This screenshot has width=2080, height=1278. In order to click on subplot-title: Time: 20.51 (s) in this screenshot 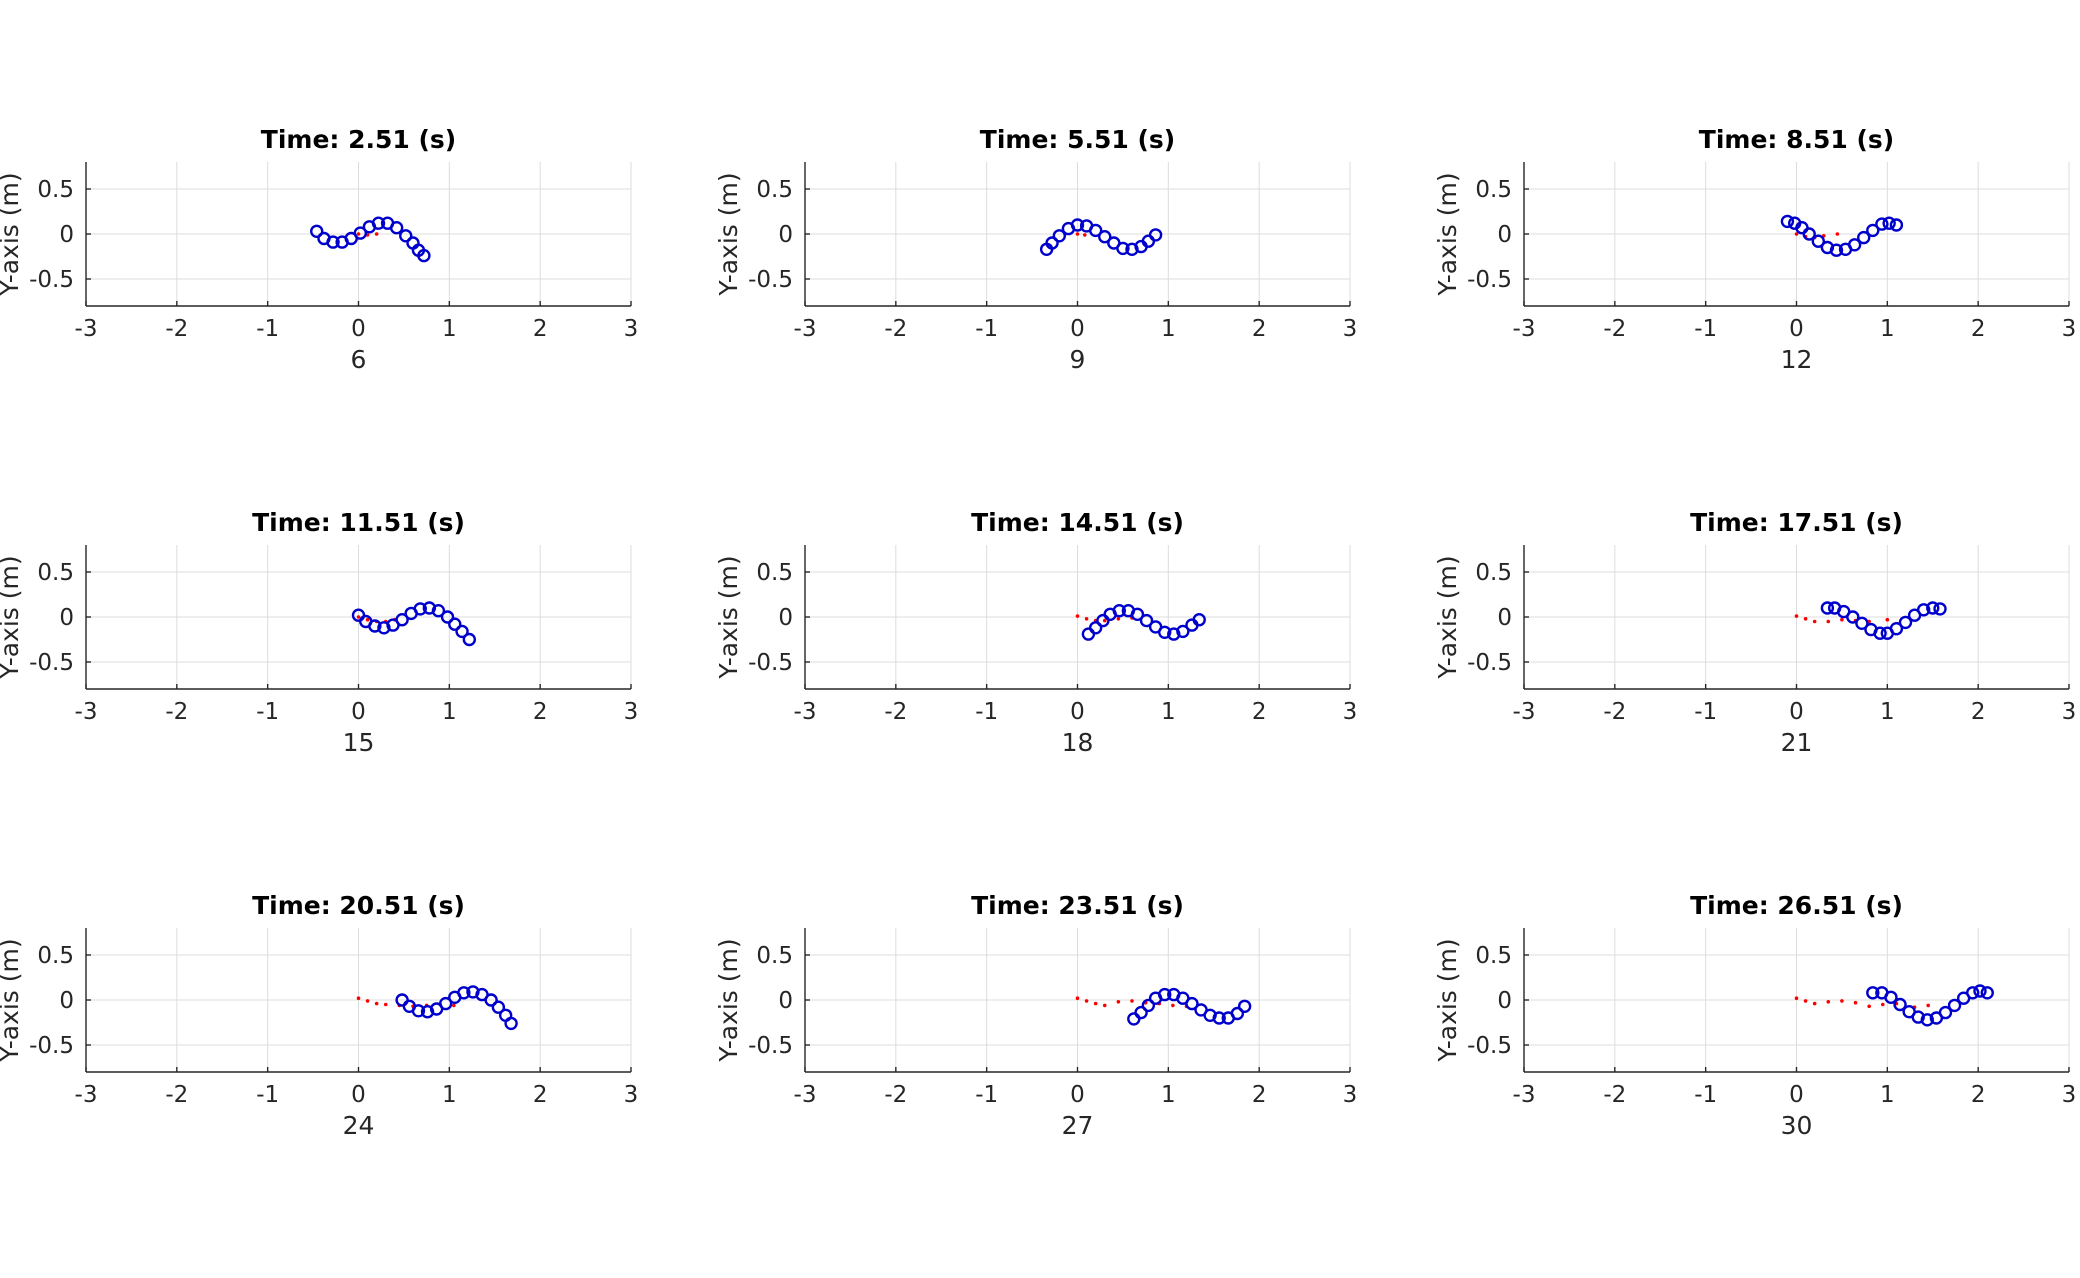, I will do `click(358, 905)`.